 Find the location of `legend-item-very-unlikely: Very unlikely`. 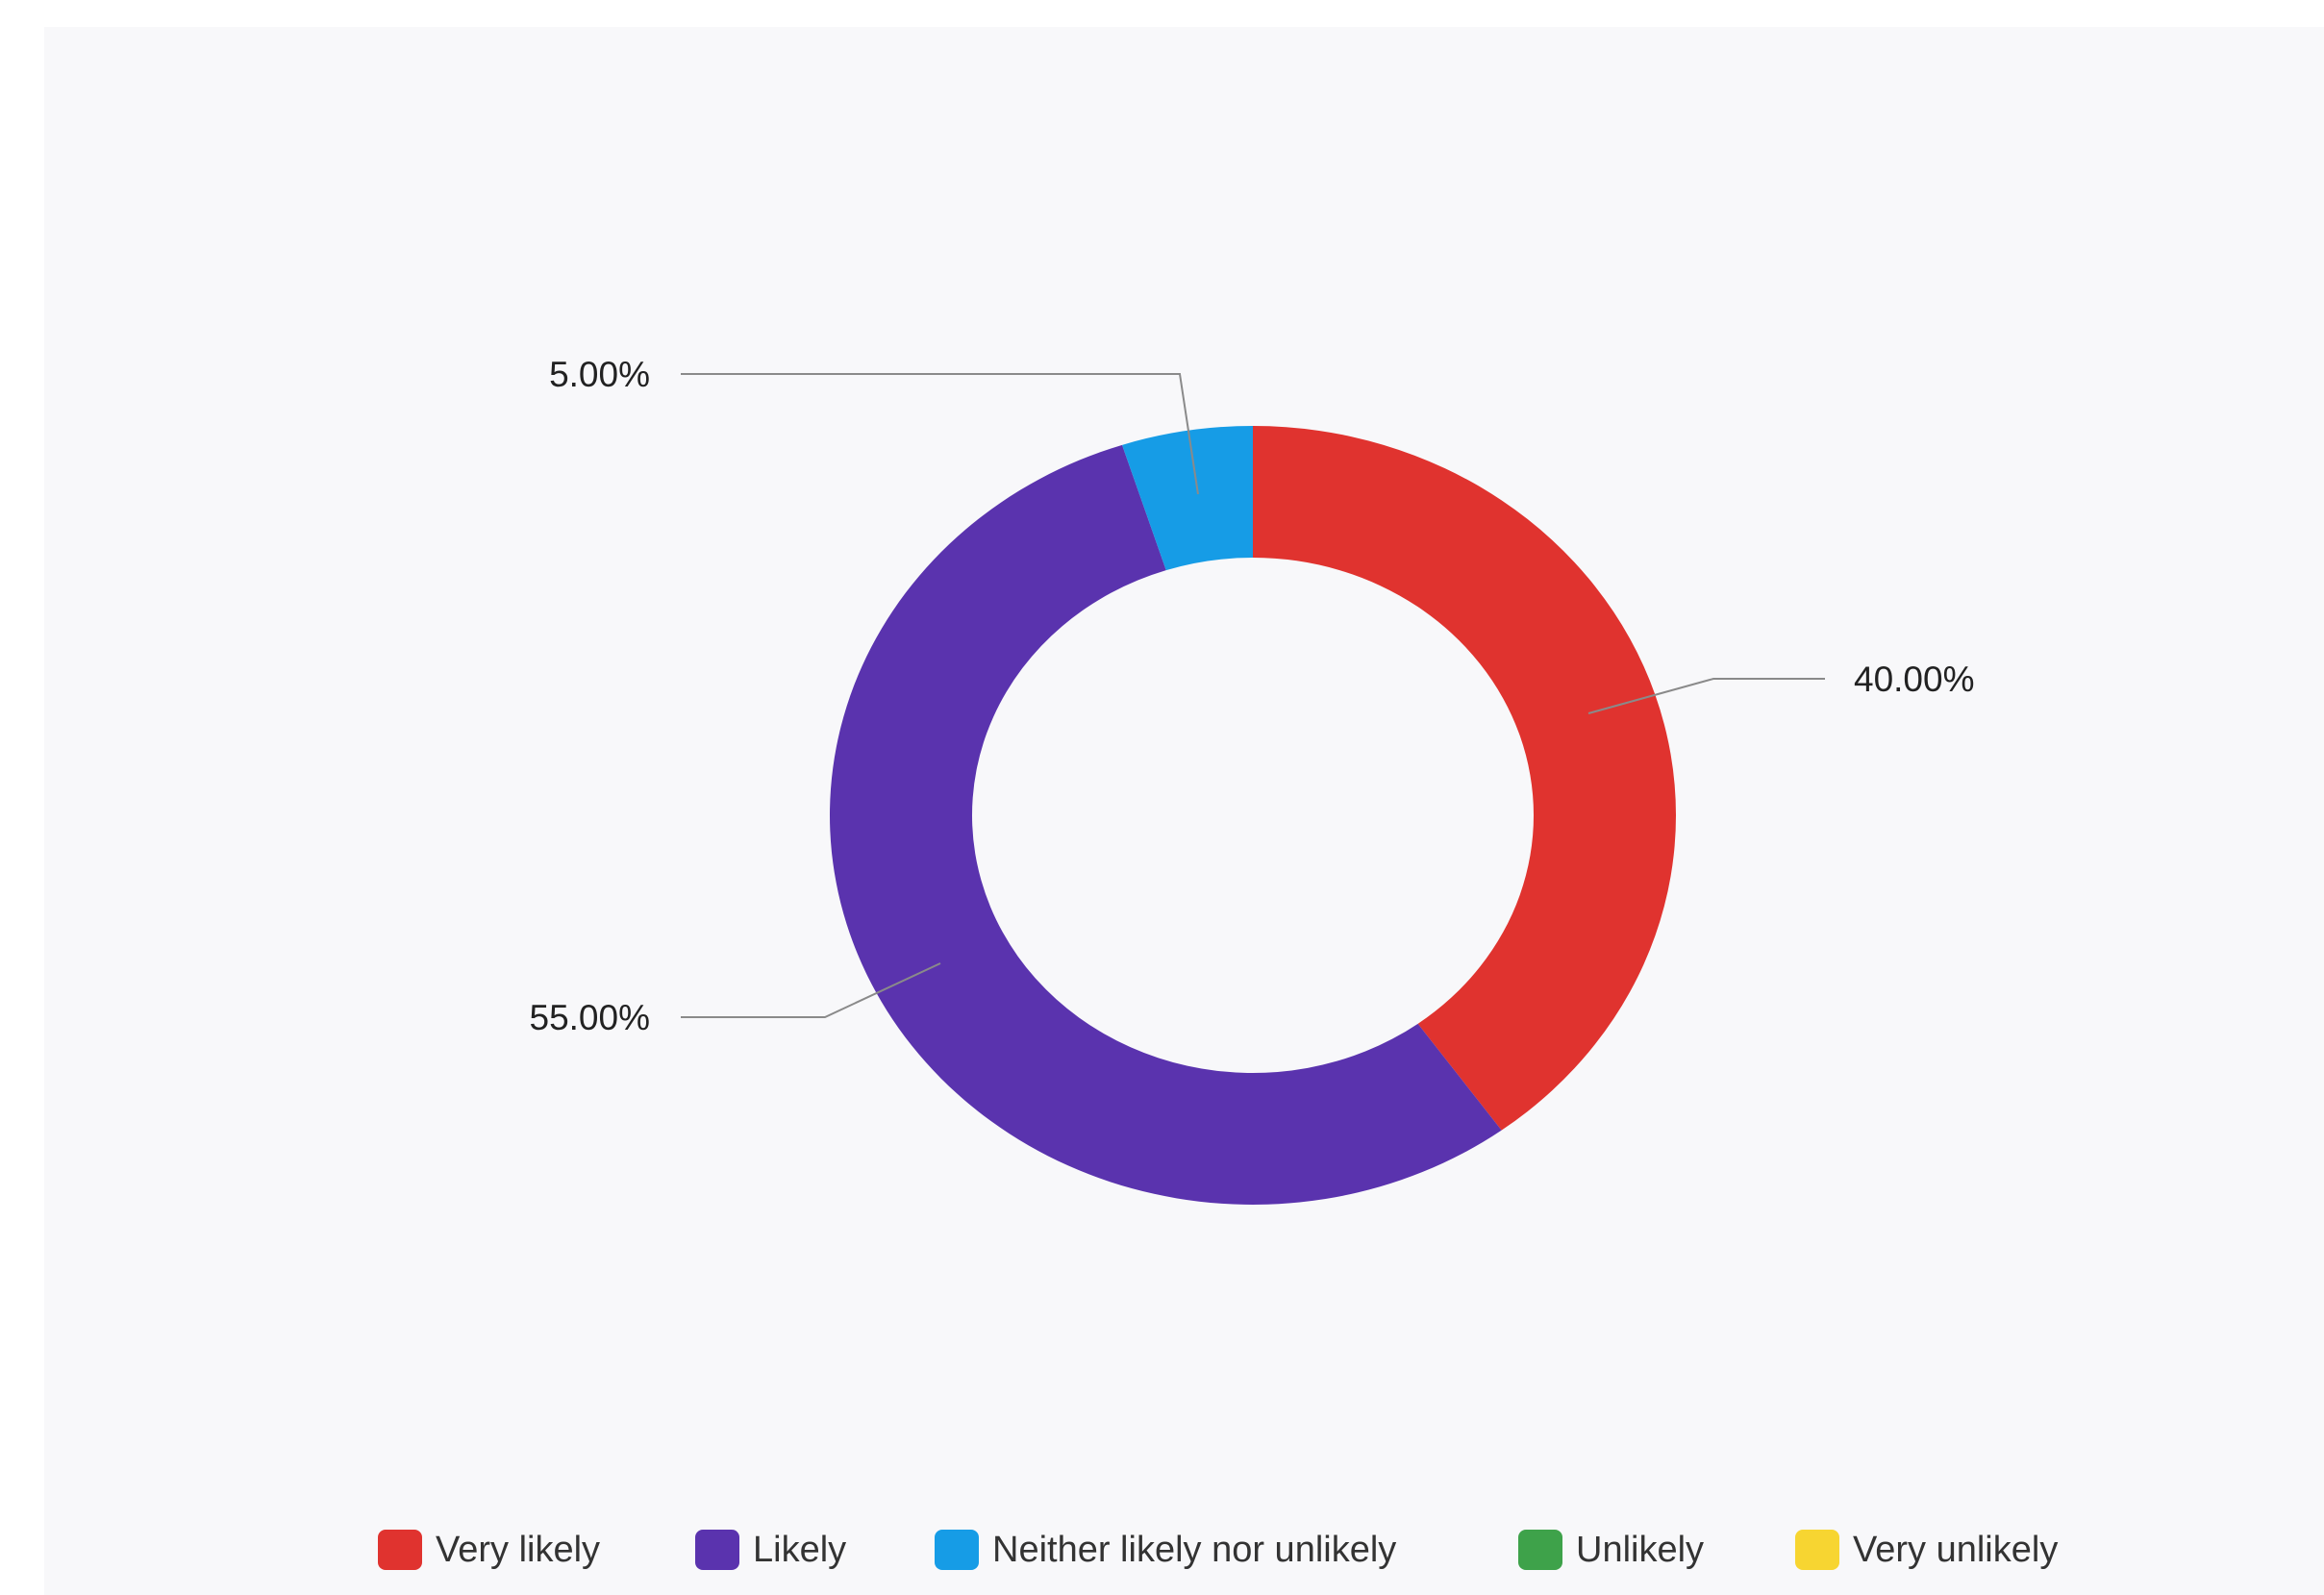

legend-item-very-unlikely: Very unlikely is located at coordinates (1926, 1550).